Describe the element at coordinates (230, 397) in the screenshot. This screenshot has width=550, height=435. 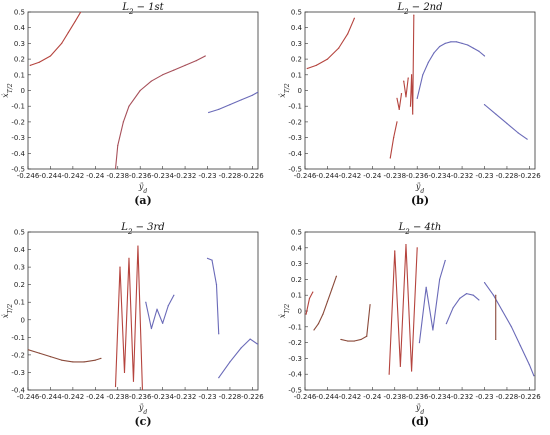
I see `x-tick-label: -0.228` at that location.